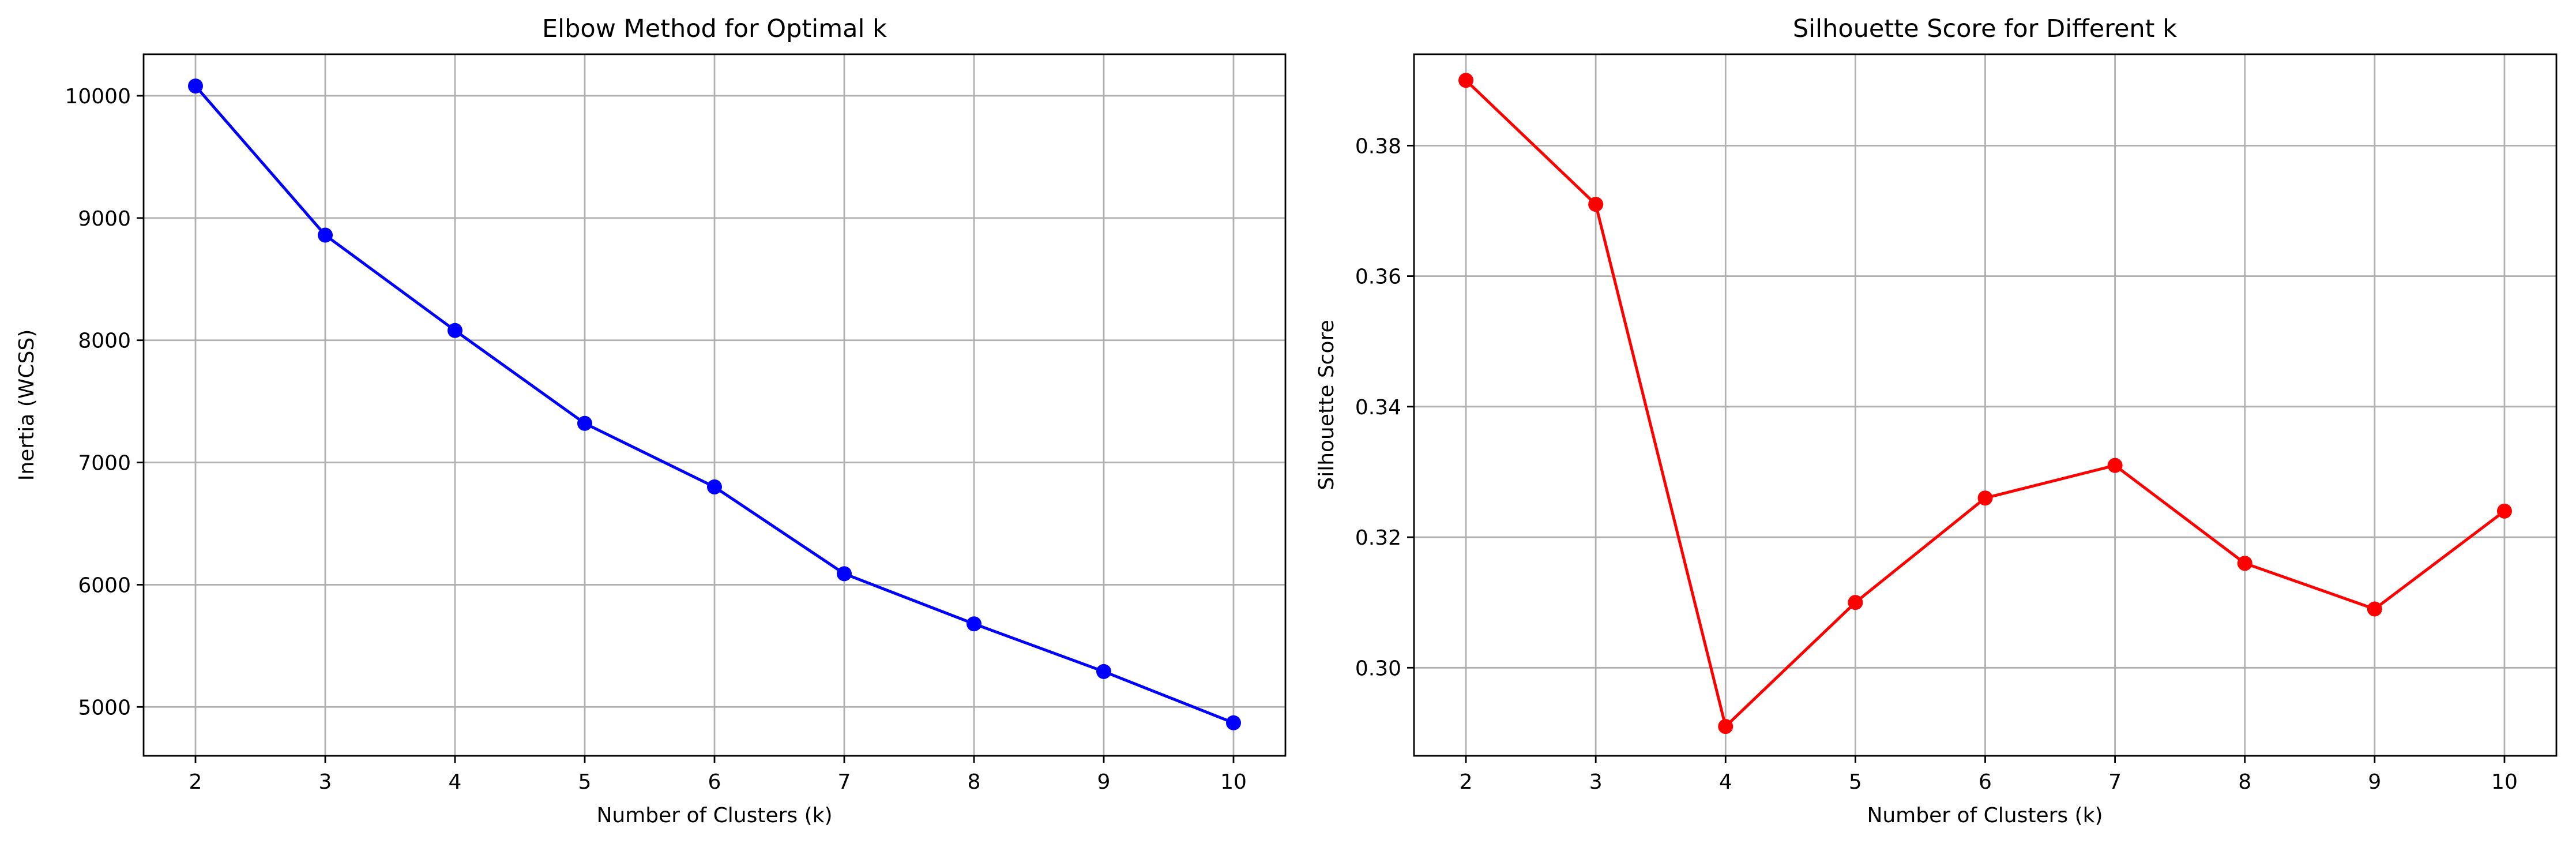 The image size is (2576, 847). What do you see at coordinates (1985, 816) in the screenshot?
I see `silhouette-x-axis-label: Number of Clusters (k)` at bounding box center [1985, 816].